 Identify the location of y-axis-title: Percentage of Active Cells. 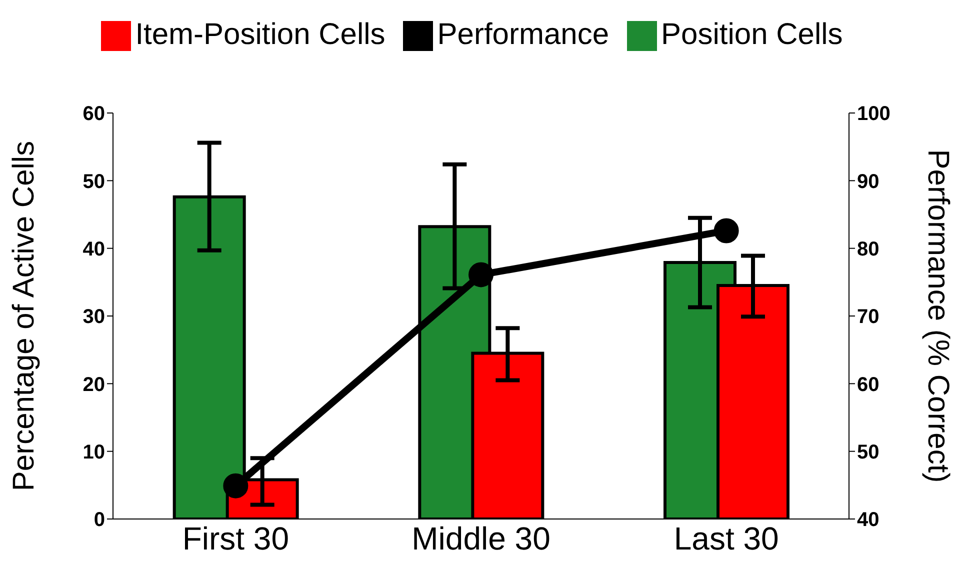
(24, 316).